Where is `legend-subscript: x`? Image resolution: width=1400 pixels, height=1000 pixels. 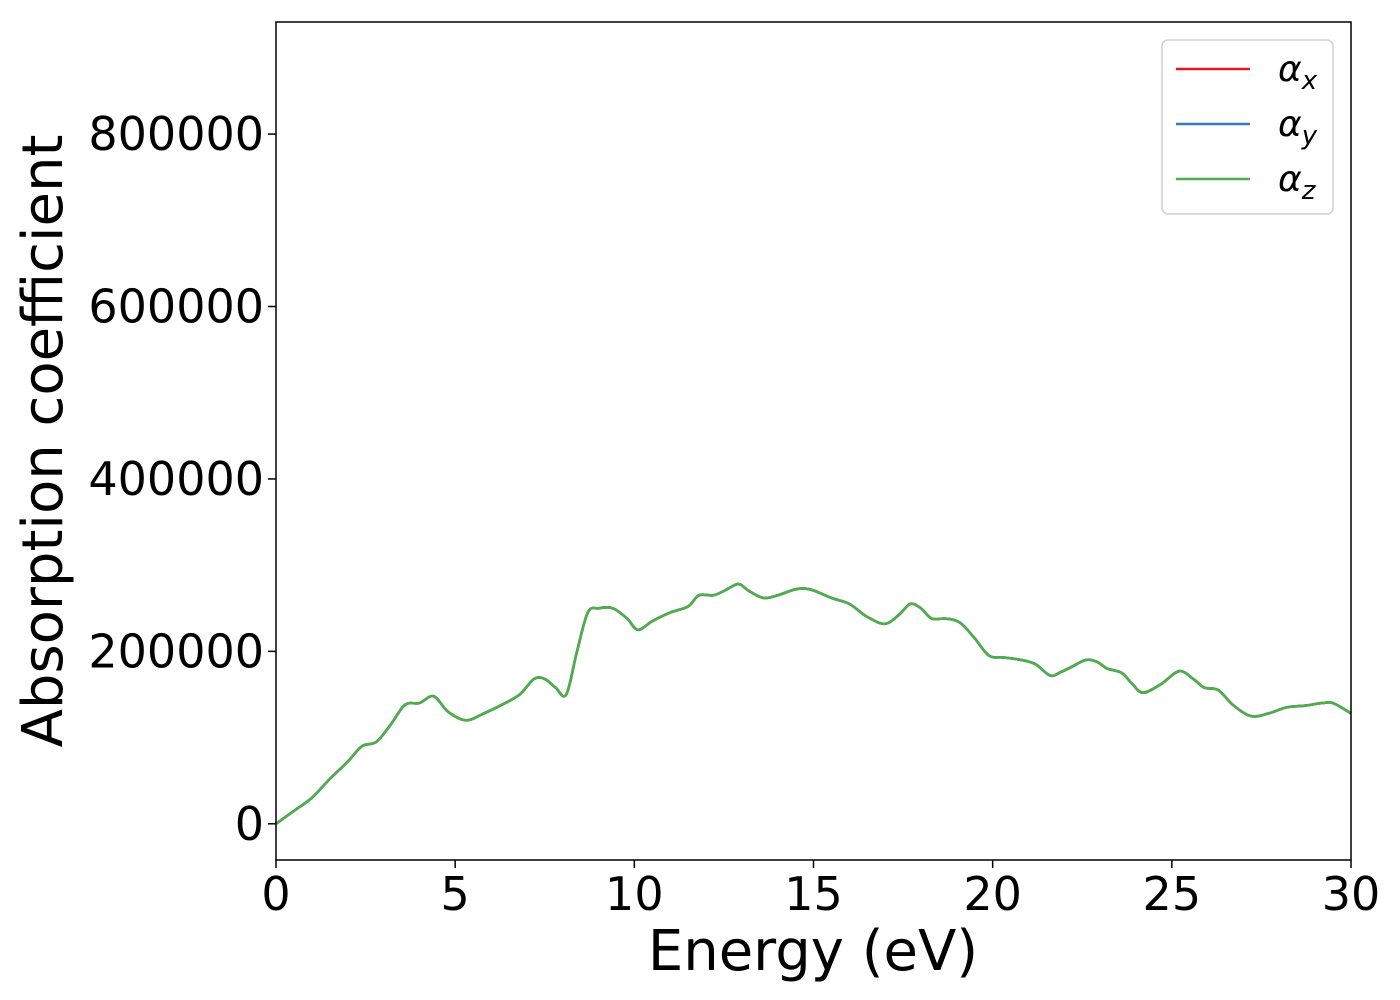 legend-subscript: x is located at coordinates (1309, 81).